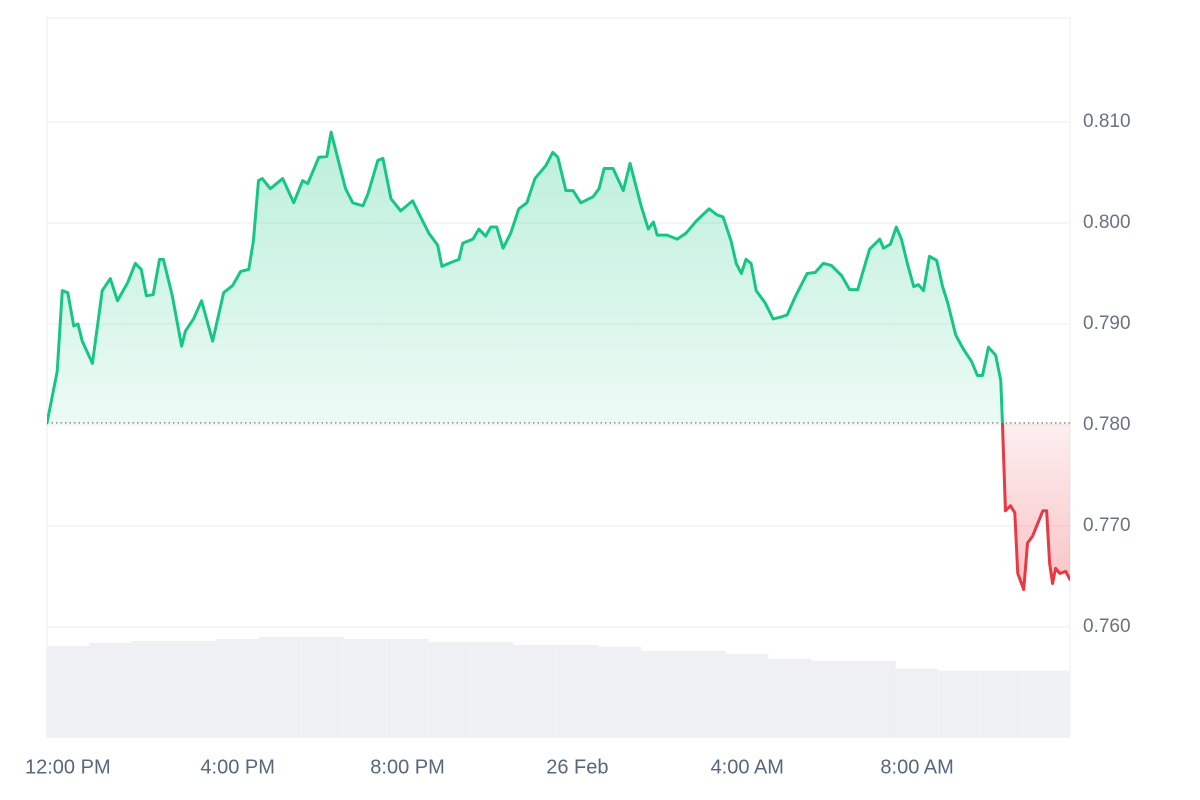 The height and width of the screenshot is (800, 1200). What do you see at coordinates (1107, 626) in the screenshot?
I see `y-tick-label: 0.760` at bounding box center [1107, 626].